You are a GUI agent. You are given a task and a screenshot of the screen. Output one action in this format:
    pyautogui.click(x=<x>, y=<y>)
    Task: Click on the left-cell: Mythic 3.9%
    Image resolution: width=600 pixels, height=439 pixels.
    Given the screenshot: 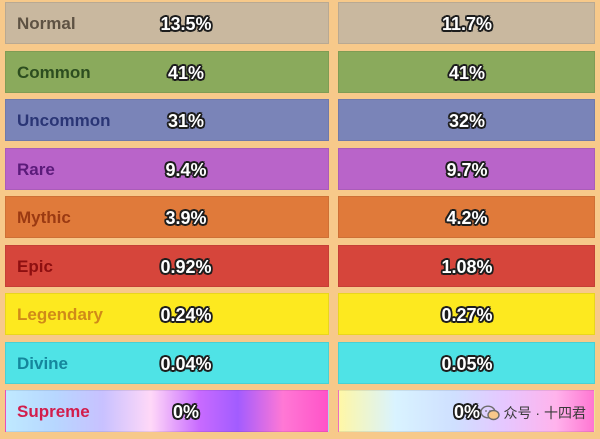 What is the action you would take?
    pyautogui.click(x=167, y=217)
    